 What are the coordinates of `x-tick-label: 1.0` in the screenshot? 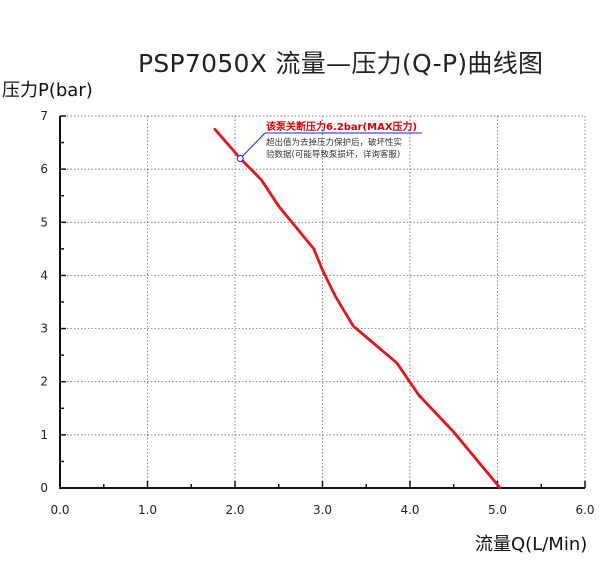 It's located at (147, 510).